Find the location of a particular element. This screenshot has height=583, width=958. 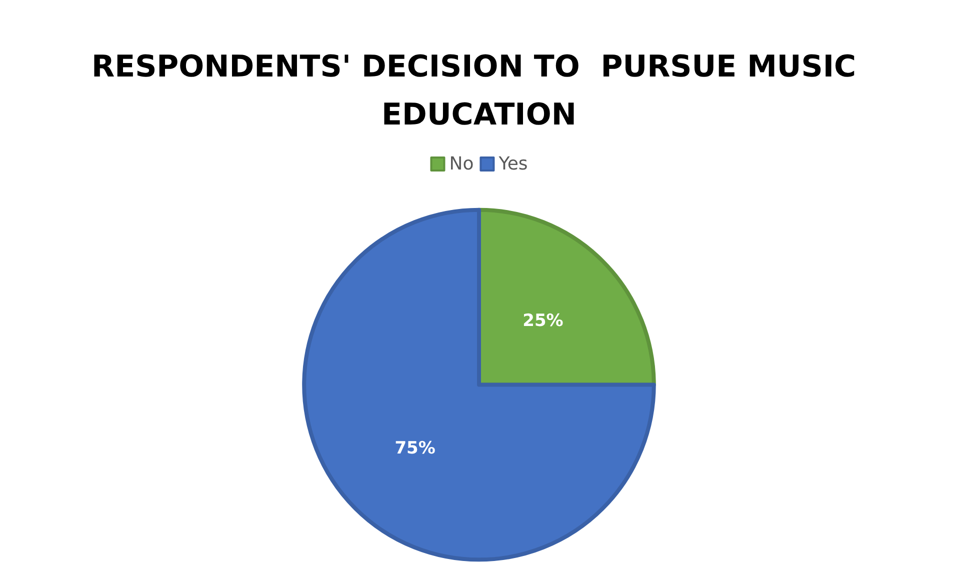

legend-label: No is located at coordinates (461, 164).